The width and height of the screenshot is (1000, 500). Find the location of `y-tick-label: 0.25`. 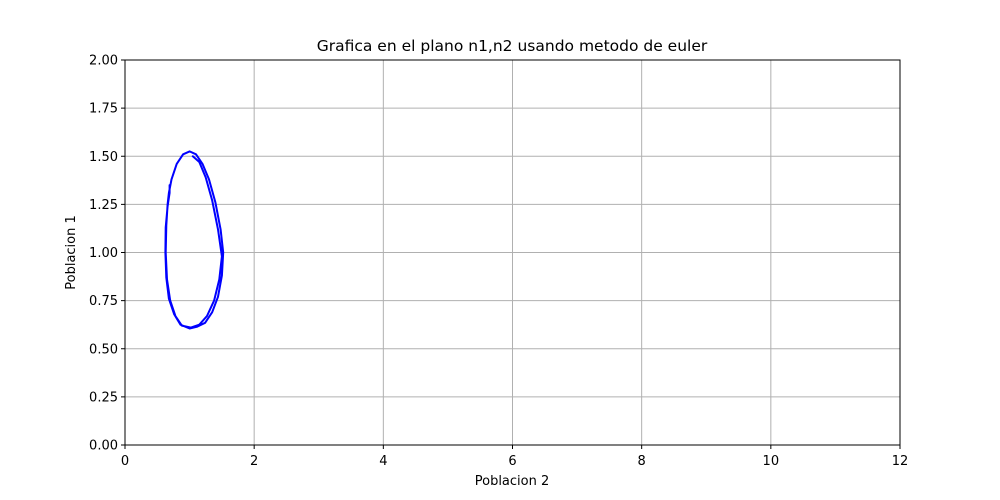

y-tick-label: 0.25 is located at coordinates (103, 397).